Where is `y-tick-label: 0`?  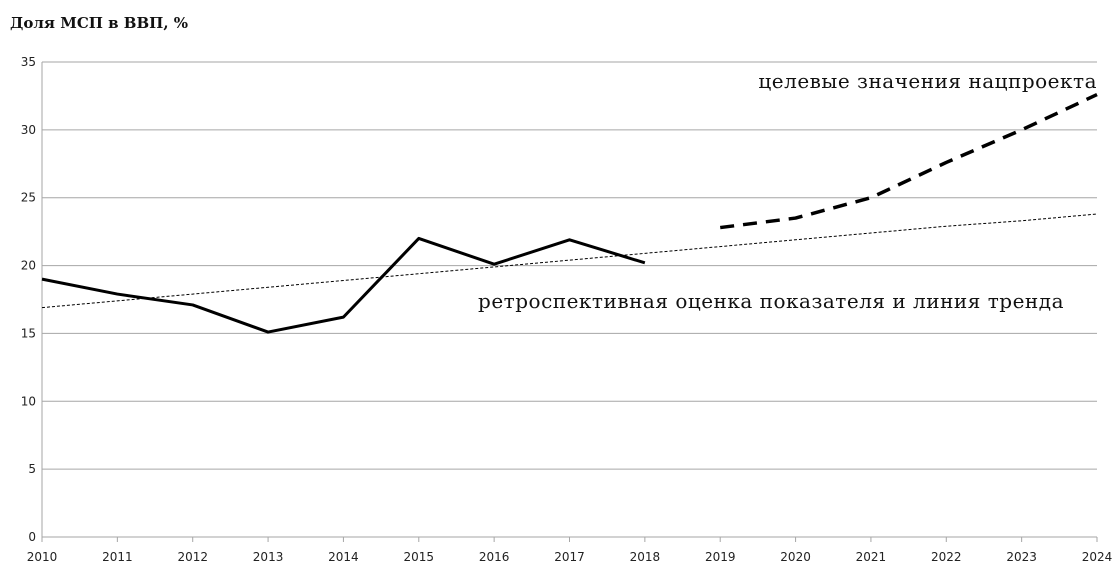
y-tick-label: 0 is located at coordinates (32, 537).